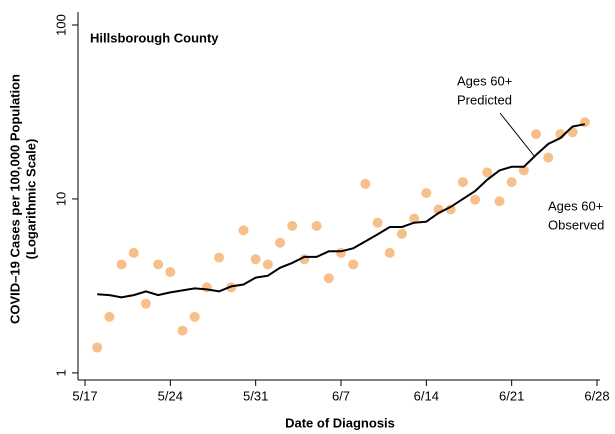 This screenshot has height=434, width=615. What do you see at coordinates (84, 395) in the screenshot?
I see `x-tick-label: 5/17` at bounding box center [84, 395].